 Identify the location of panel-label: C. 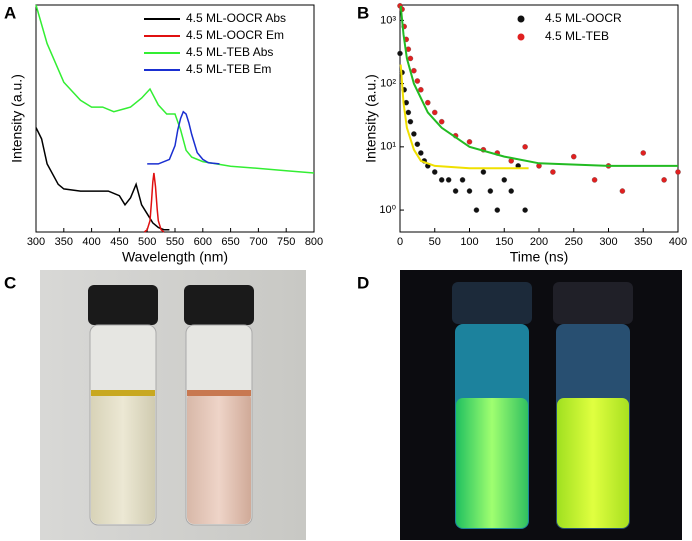
(10, 282).